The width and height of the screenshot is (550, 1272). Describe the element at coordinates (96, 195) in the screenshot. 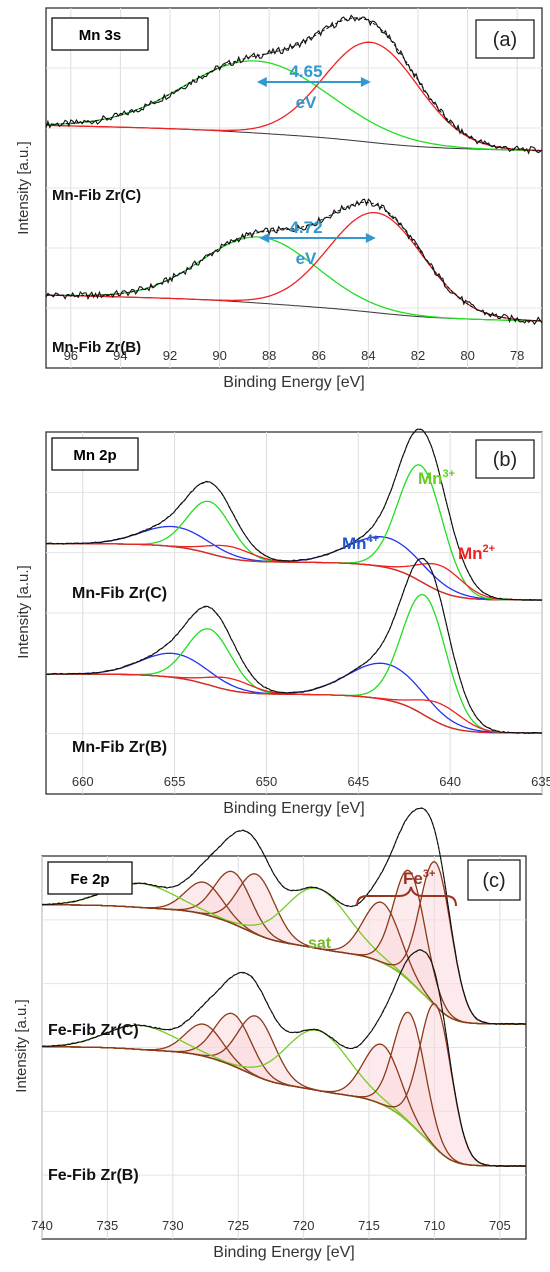

I see `panel-a-sample-c-label: Mn-Fib Zr(C)` at that location.